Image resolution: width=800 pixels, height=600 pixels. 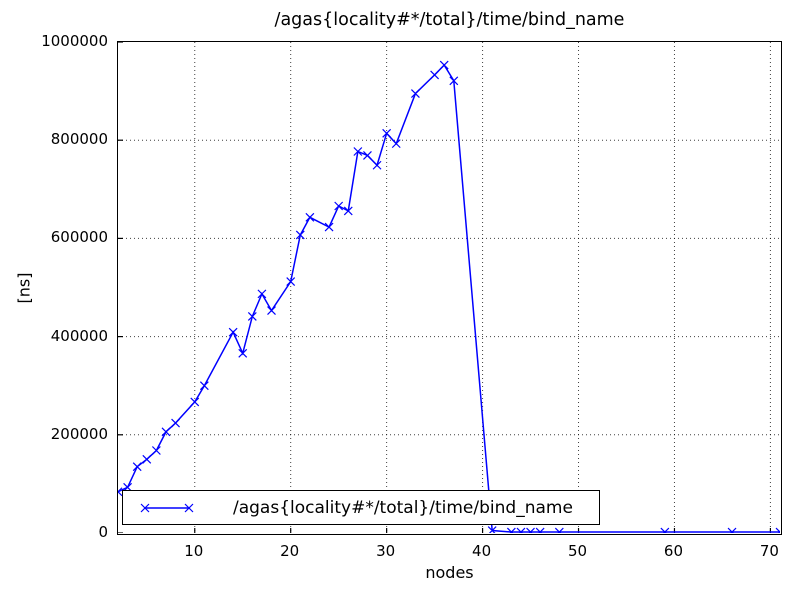 I want to click on y-tick-label: 600000, so click(x=79, y=237).